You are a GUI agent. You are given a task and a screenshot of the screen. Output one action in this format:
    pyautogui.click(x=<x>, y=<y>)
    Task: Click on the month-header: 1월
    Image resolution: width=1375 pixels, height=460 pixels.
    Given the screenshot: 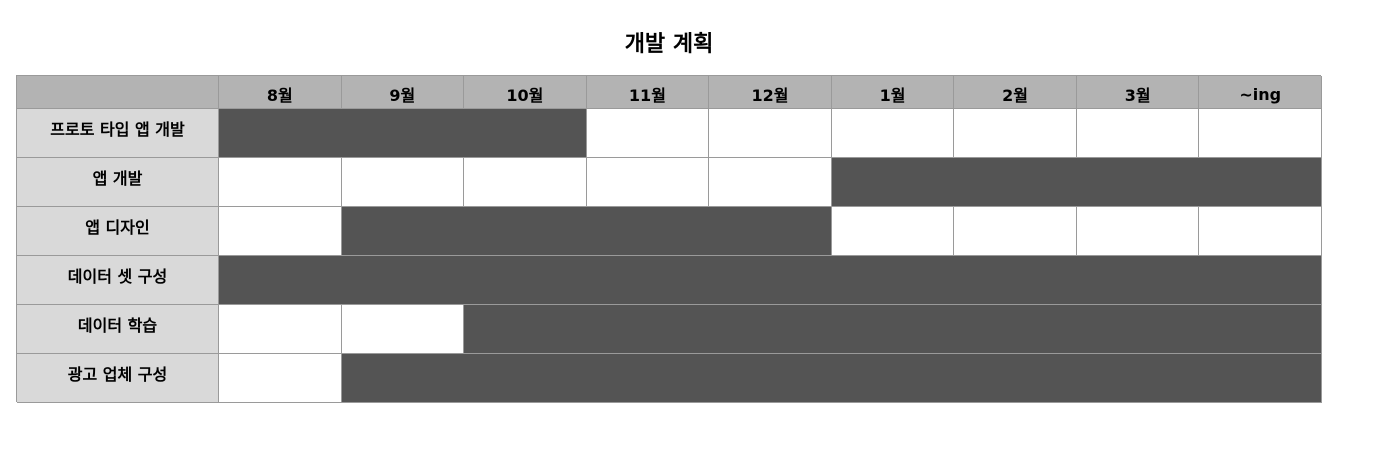 What is the action you would take?
    pyautogui.click(x=893, y=92)
    